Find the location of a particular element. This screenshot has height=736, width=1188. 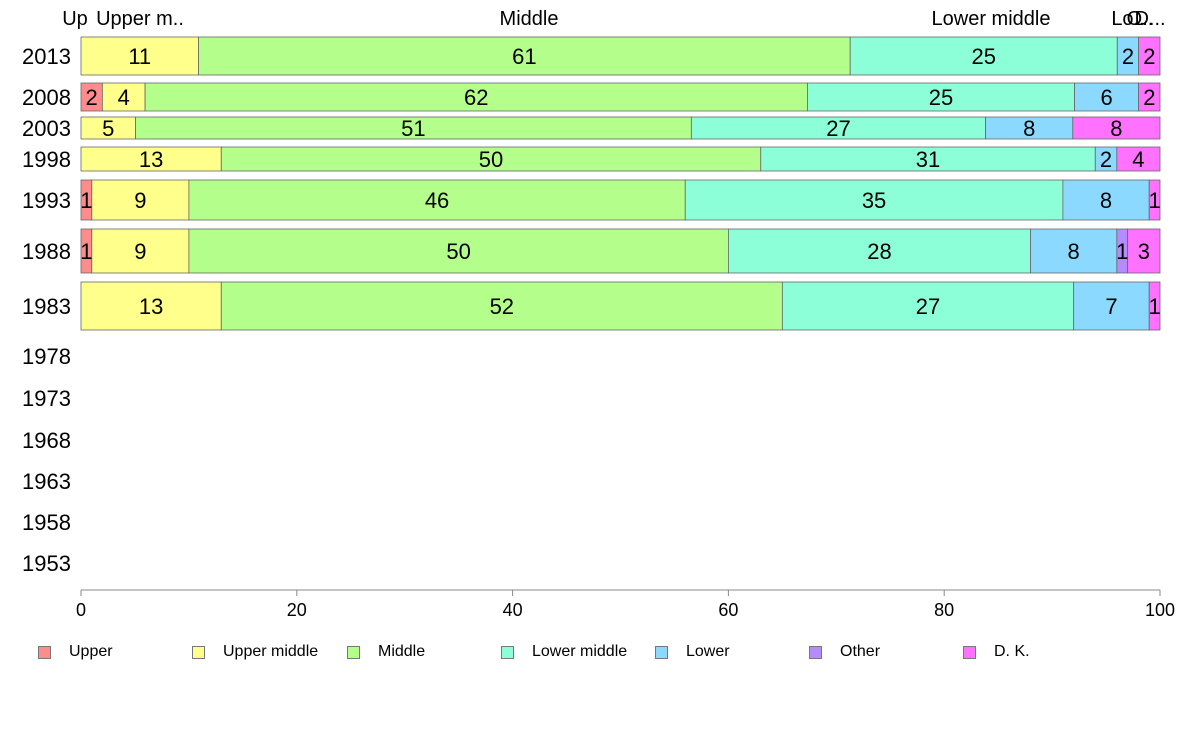

top-series-label: Upper m.. is located at coordinates (140, 19).